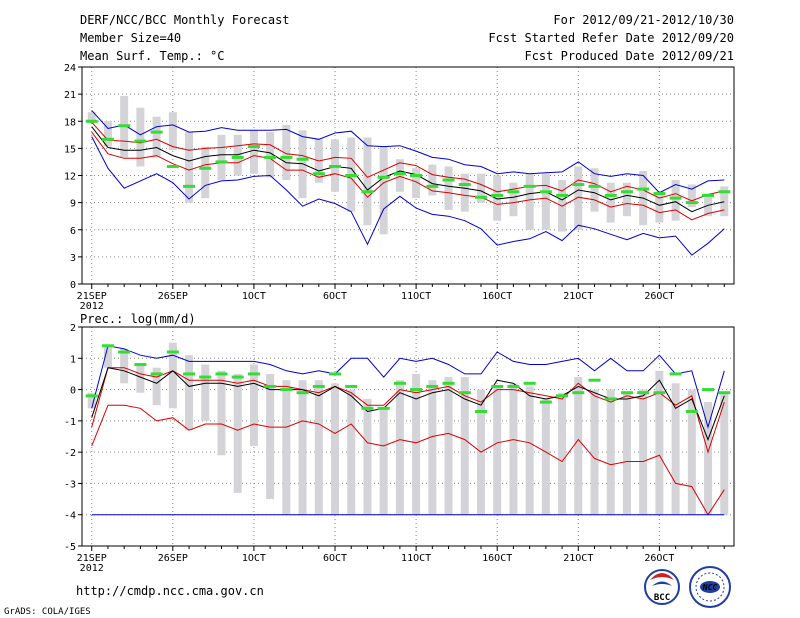  I want to click on temp-xtick-label-7: 26OCT, so click(659, 296).